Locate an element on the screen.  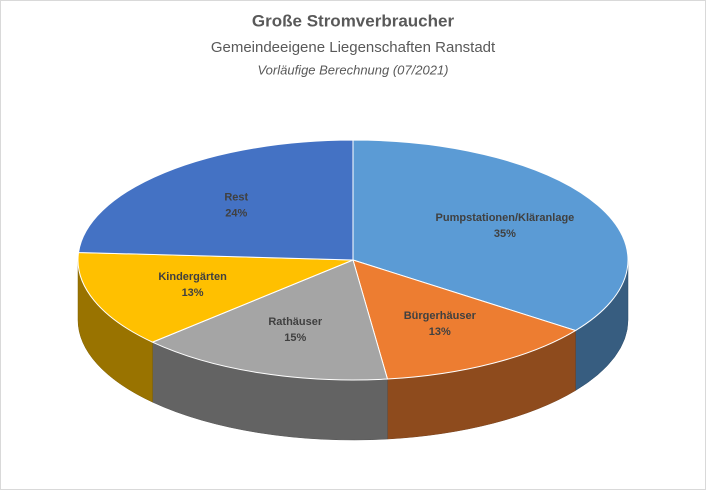
chart-title: Große Stromverbraucher is located at coordinates (353, 20).